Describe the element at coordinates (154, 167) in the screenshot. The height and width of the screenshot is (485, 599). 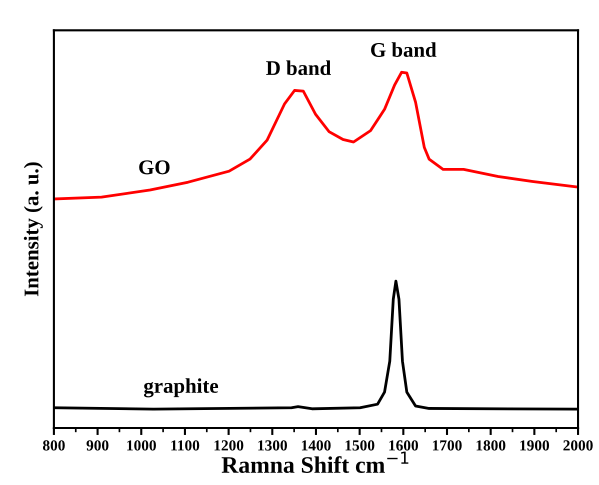
I see `annotation: GO` at that location.